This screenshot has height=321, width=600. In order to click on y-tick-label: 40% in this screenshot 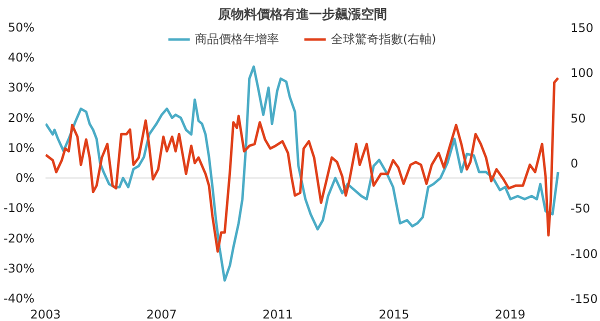, I will do `click(21, 57)`.